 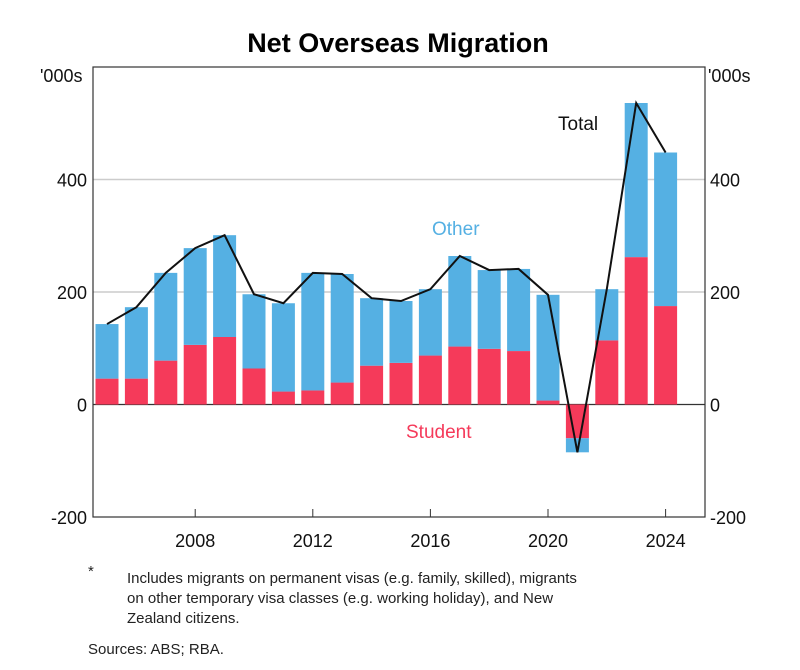 I want to click on bar-other-2021, so click(x=577, y=445).